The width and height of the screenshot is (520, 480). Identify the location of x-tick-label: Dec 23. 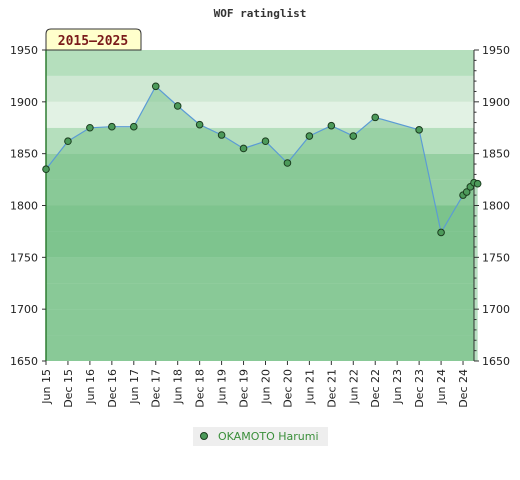
(419, 388).